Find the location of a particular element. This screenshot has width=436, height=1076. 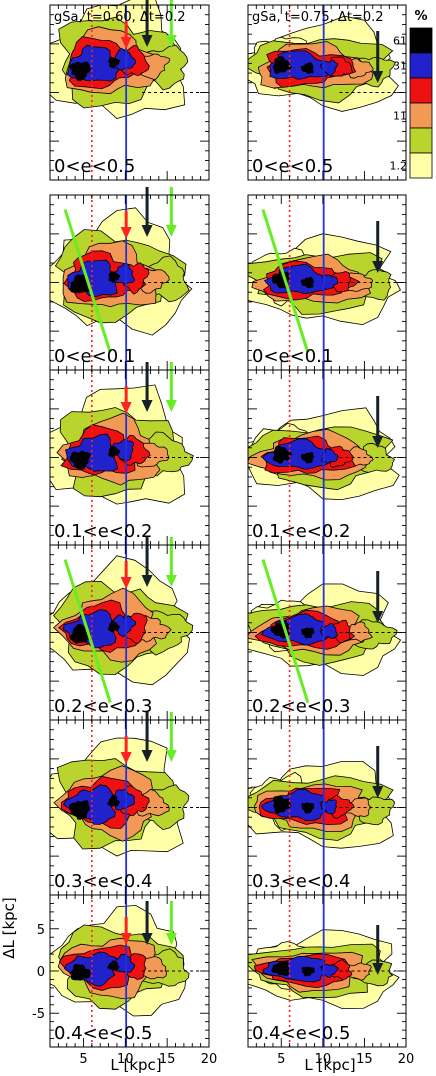

colorbar: % 61 31 11 1.2 is located at coordinates (411, 94).